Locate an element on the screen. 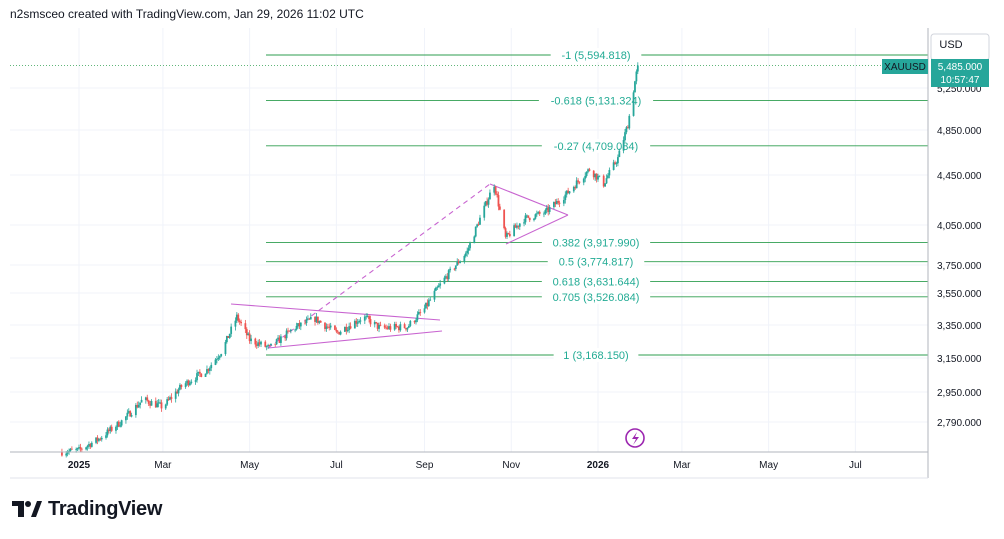 The width and height of the screenshot is (1004, 539). fib-level: 1 (3,168.150) is located at coordinates (597, 355).